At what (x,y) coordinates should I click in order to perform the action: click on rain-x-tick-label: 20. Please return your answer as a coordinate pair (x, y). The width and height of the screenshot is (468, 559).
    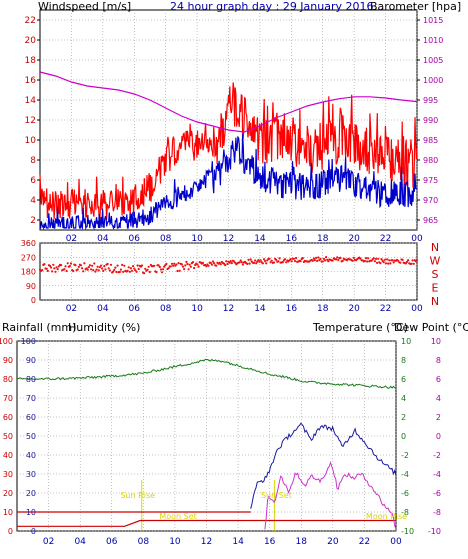
    Looking at the image, I should click on (333, 542).